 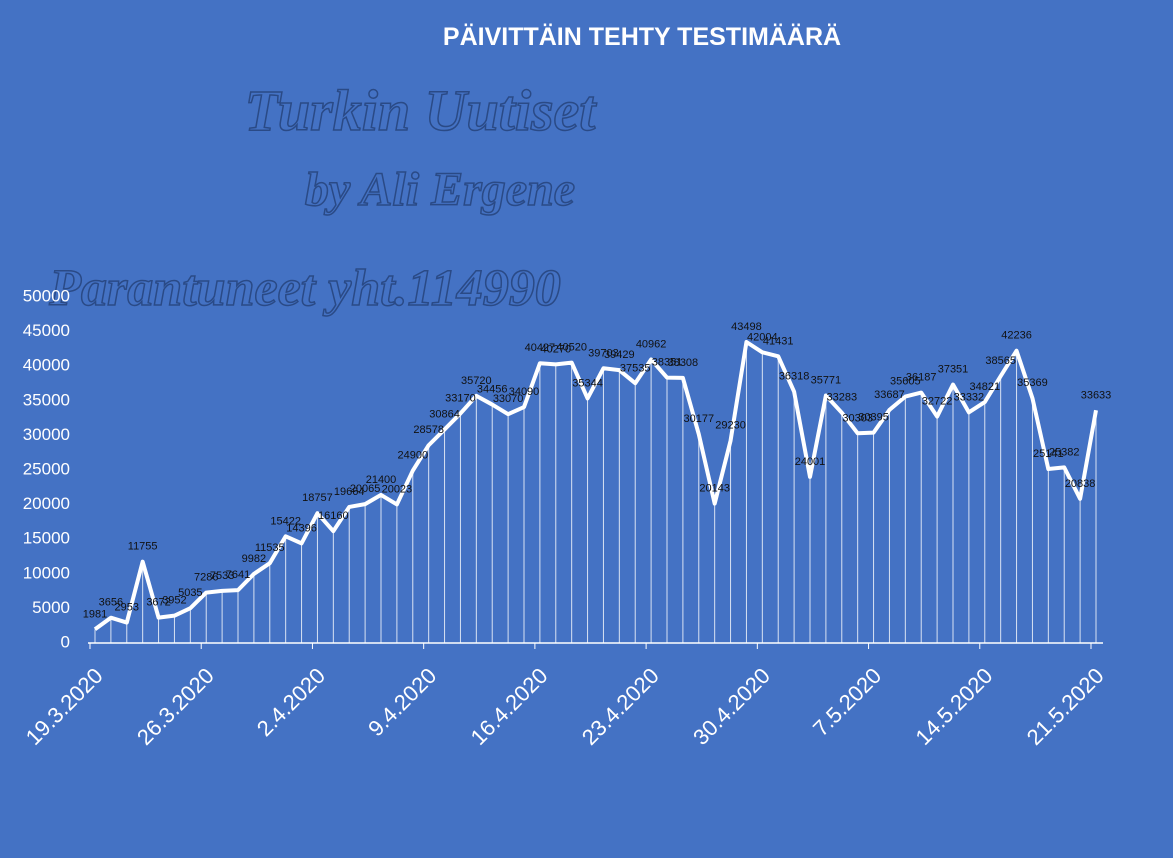 I want to click on data-label: 2953, so click(x=127, y=608).